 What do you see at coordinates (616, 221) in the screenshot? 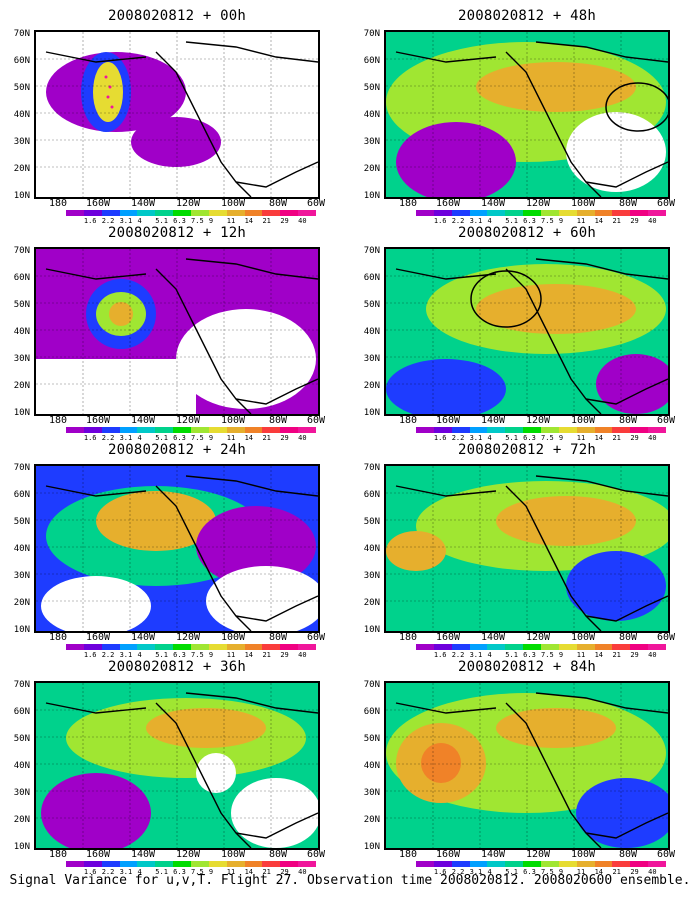
I see `colorbar-label: 21` at bounding box center [616, 221].